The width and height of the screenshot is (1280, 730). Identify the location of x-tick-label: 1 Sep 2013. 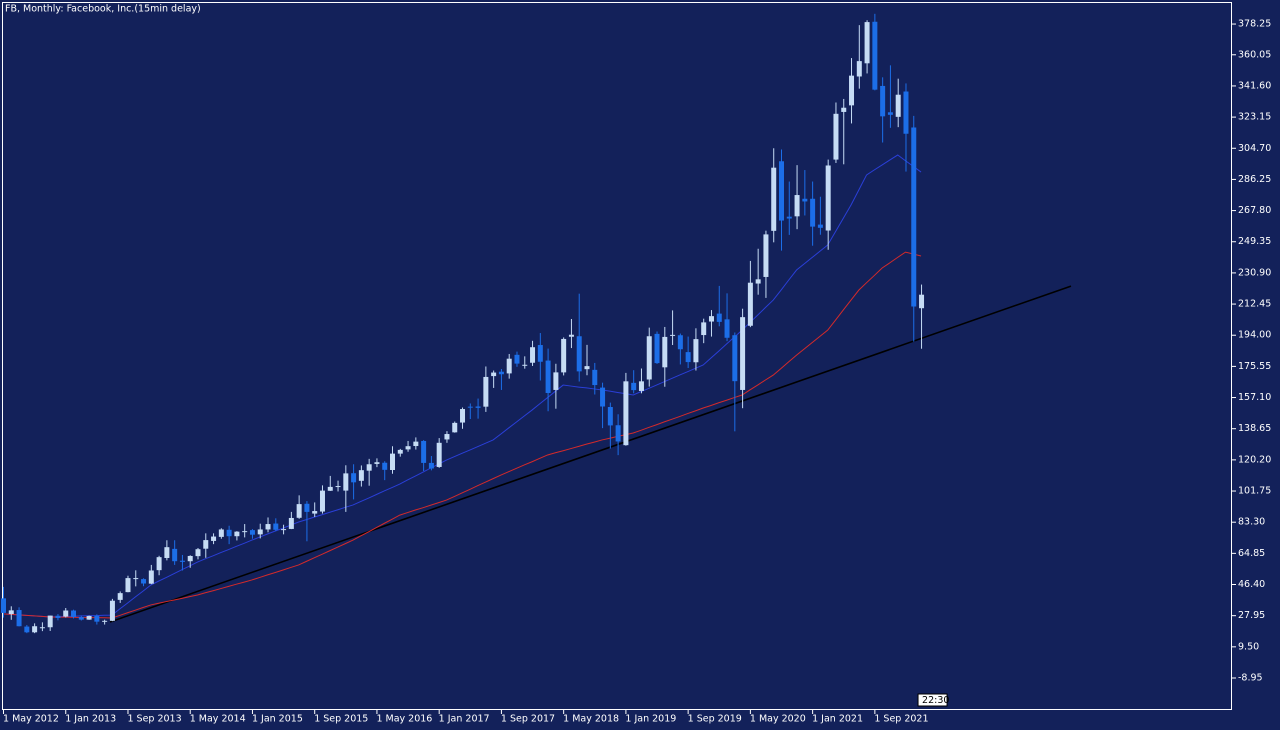
(154, 719).